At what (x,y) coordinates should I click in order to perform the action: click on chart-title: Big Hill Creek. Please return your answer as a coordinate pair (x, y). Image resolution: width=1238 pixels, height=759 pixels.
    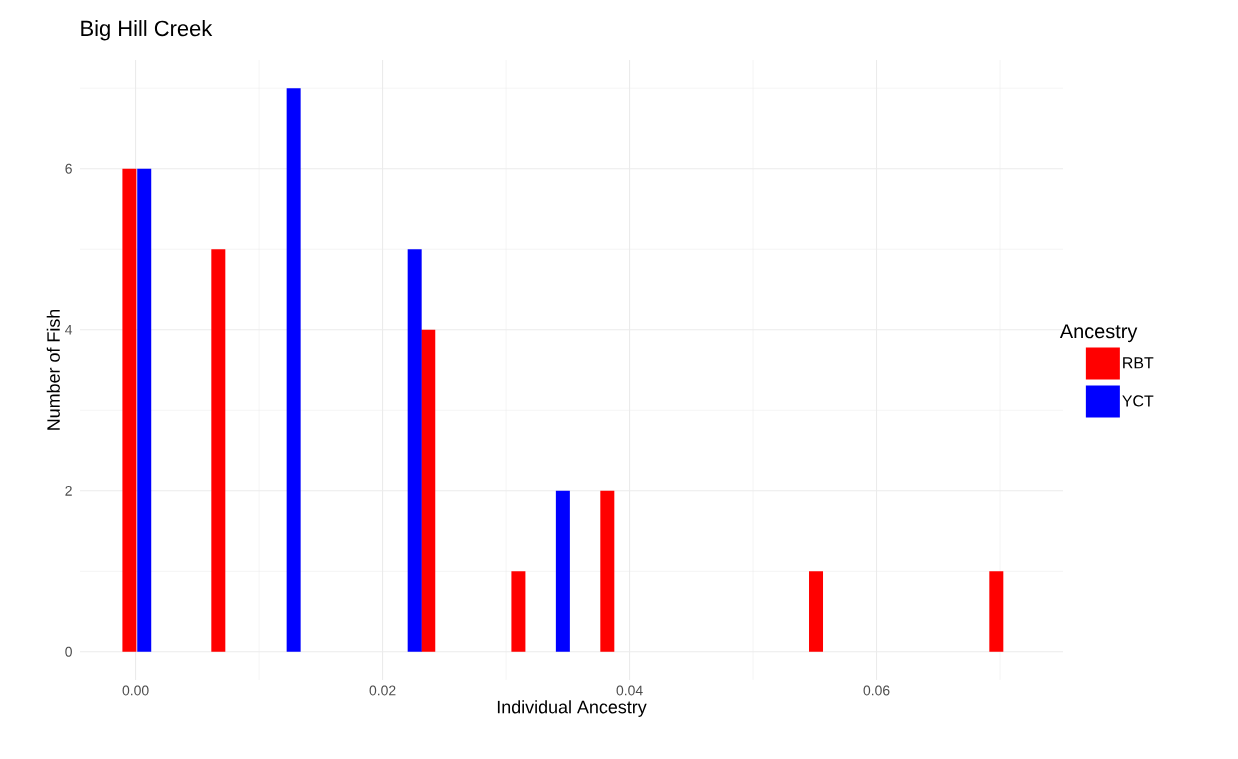
    Looking at the image, I should click on (147, 30).